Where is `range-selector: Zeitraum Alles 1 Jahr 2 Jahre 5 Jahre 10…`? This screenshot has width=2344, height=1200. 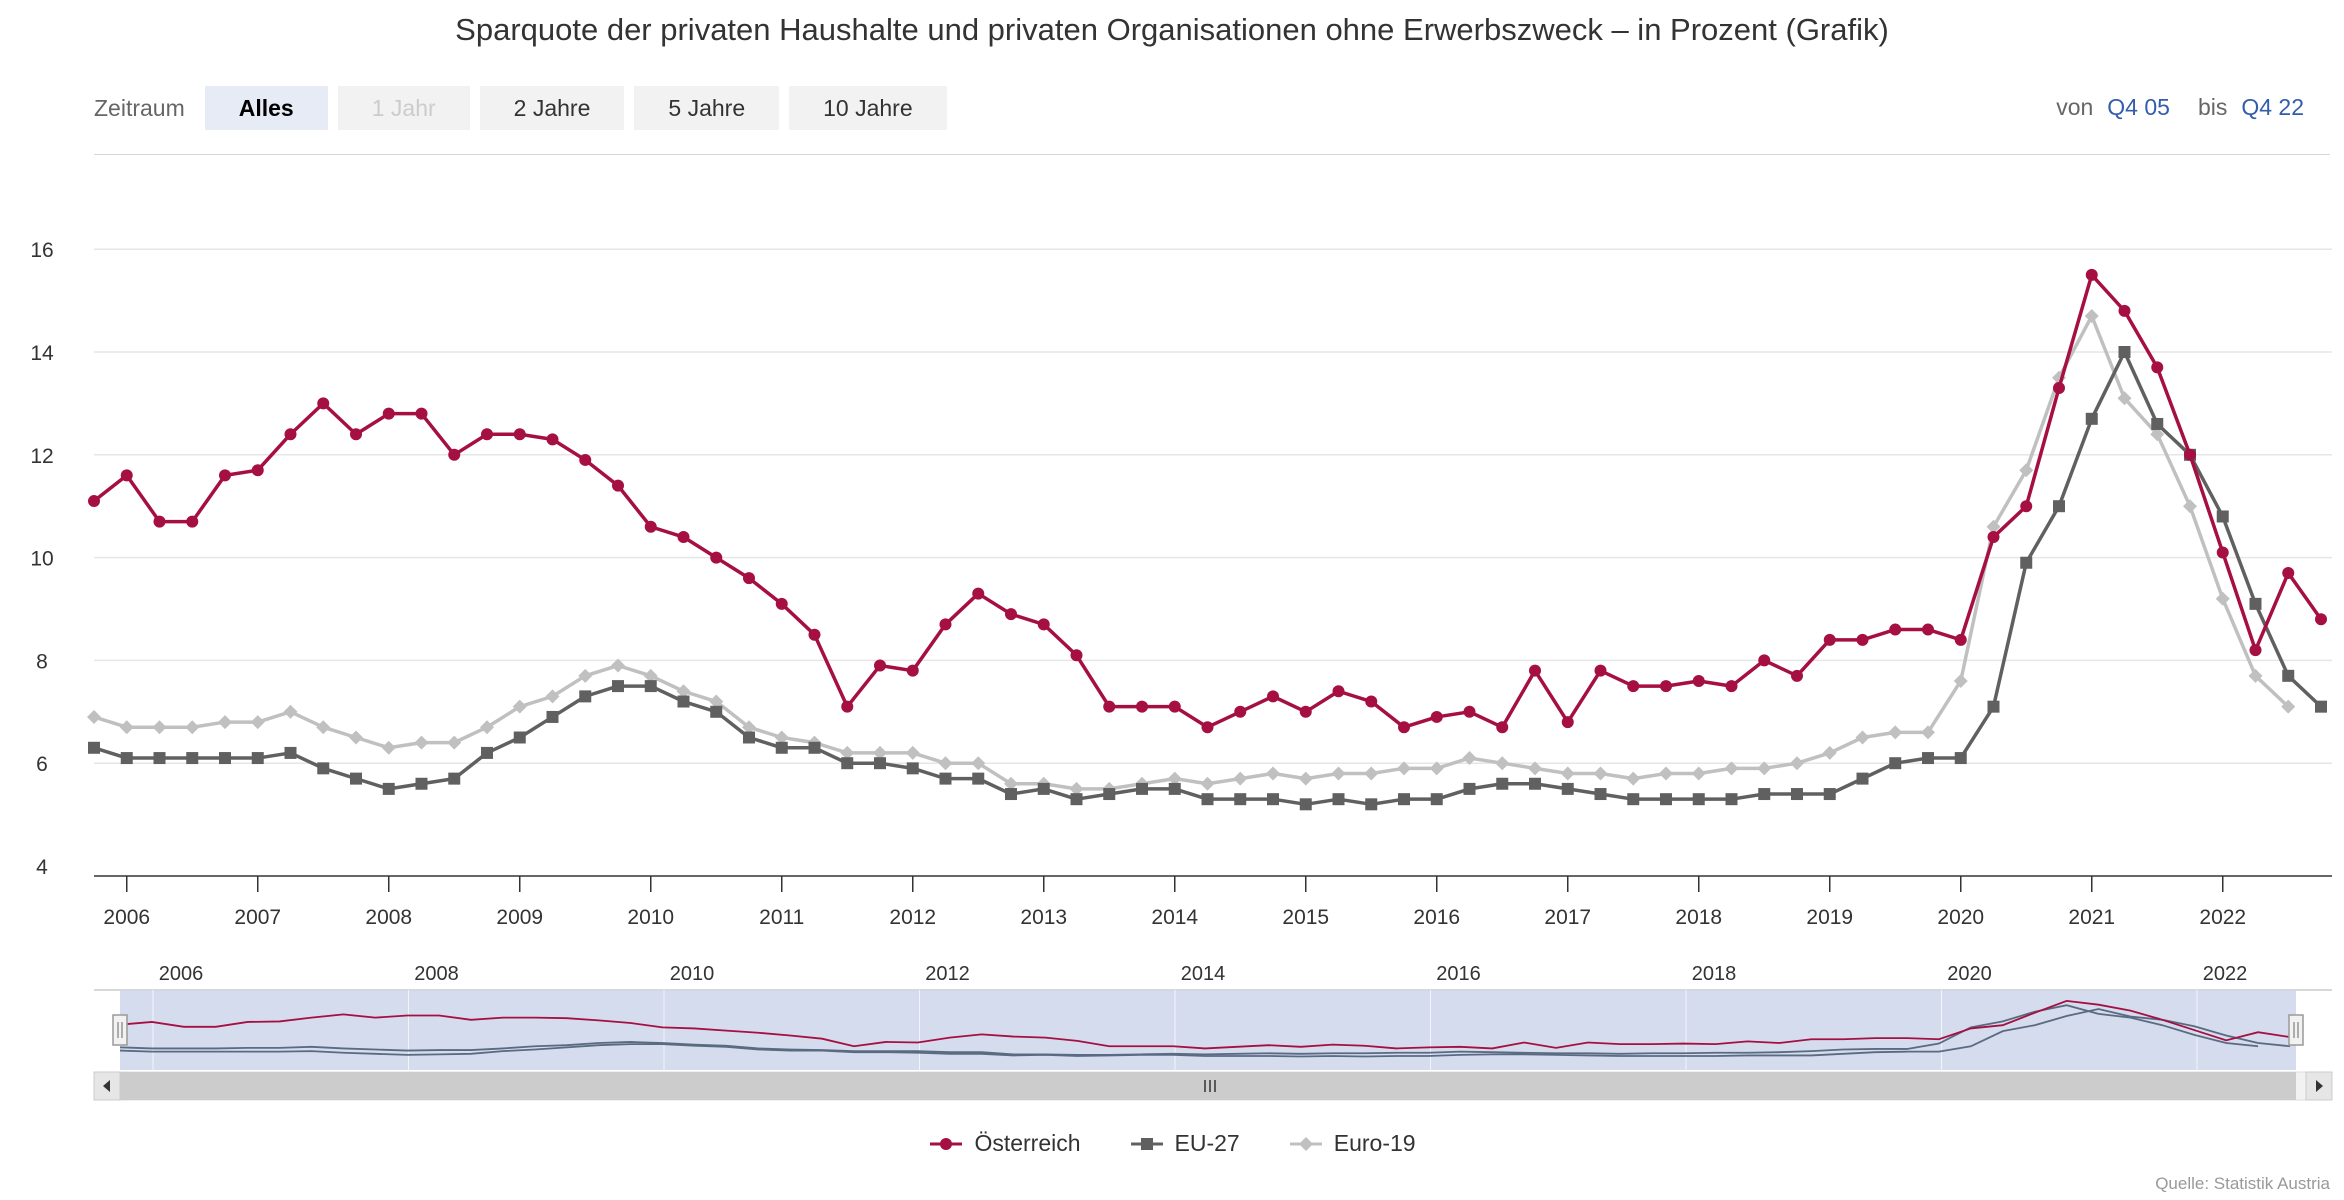
range-selector: Zeitraum Alles 1 Jahr 2 Jahre 5 Jahre 10… is located at coordinates (525, 108).